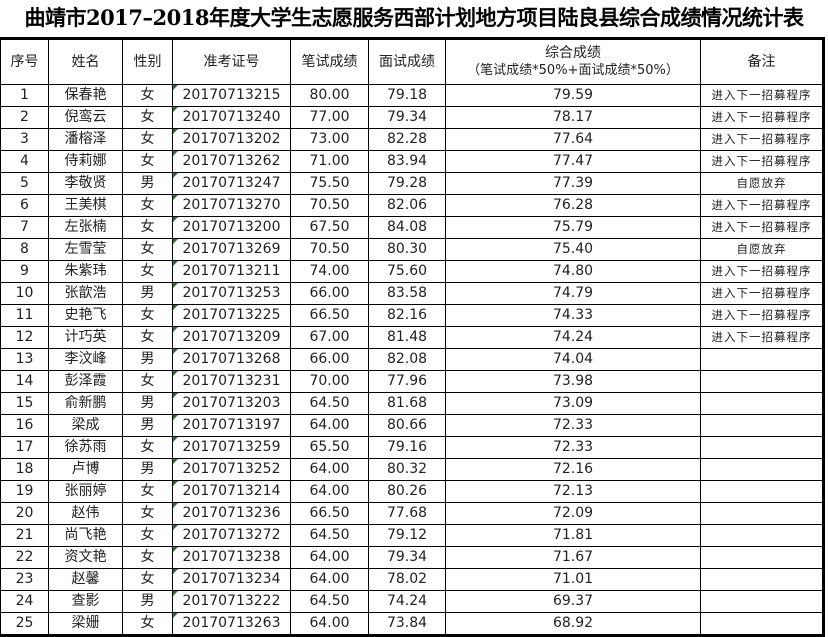  I want to click on cell-exam-id: 20170713263, so click(231, 624).